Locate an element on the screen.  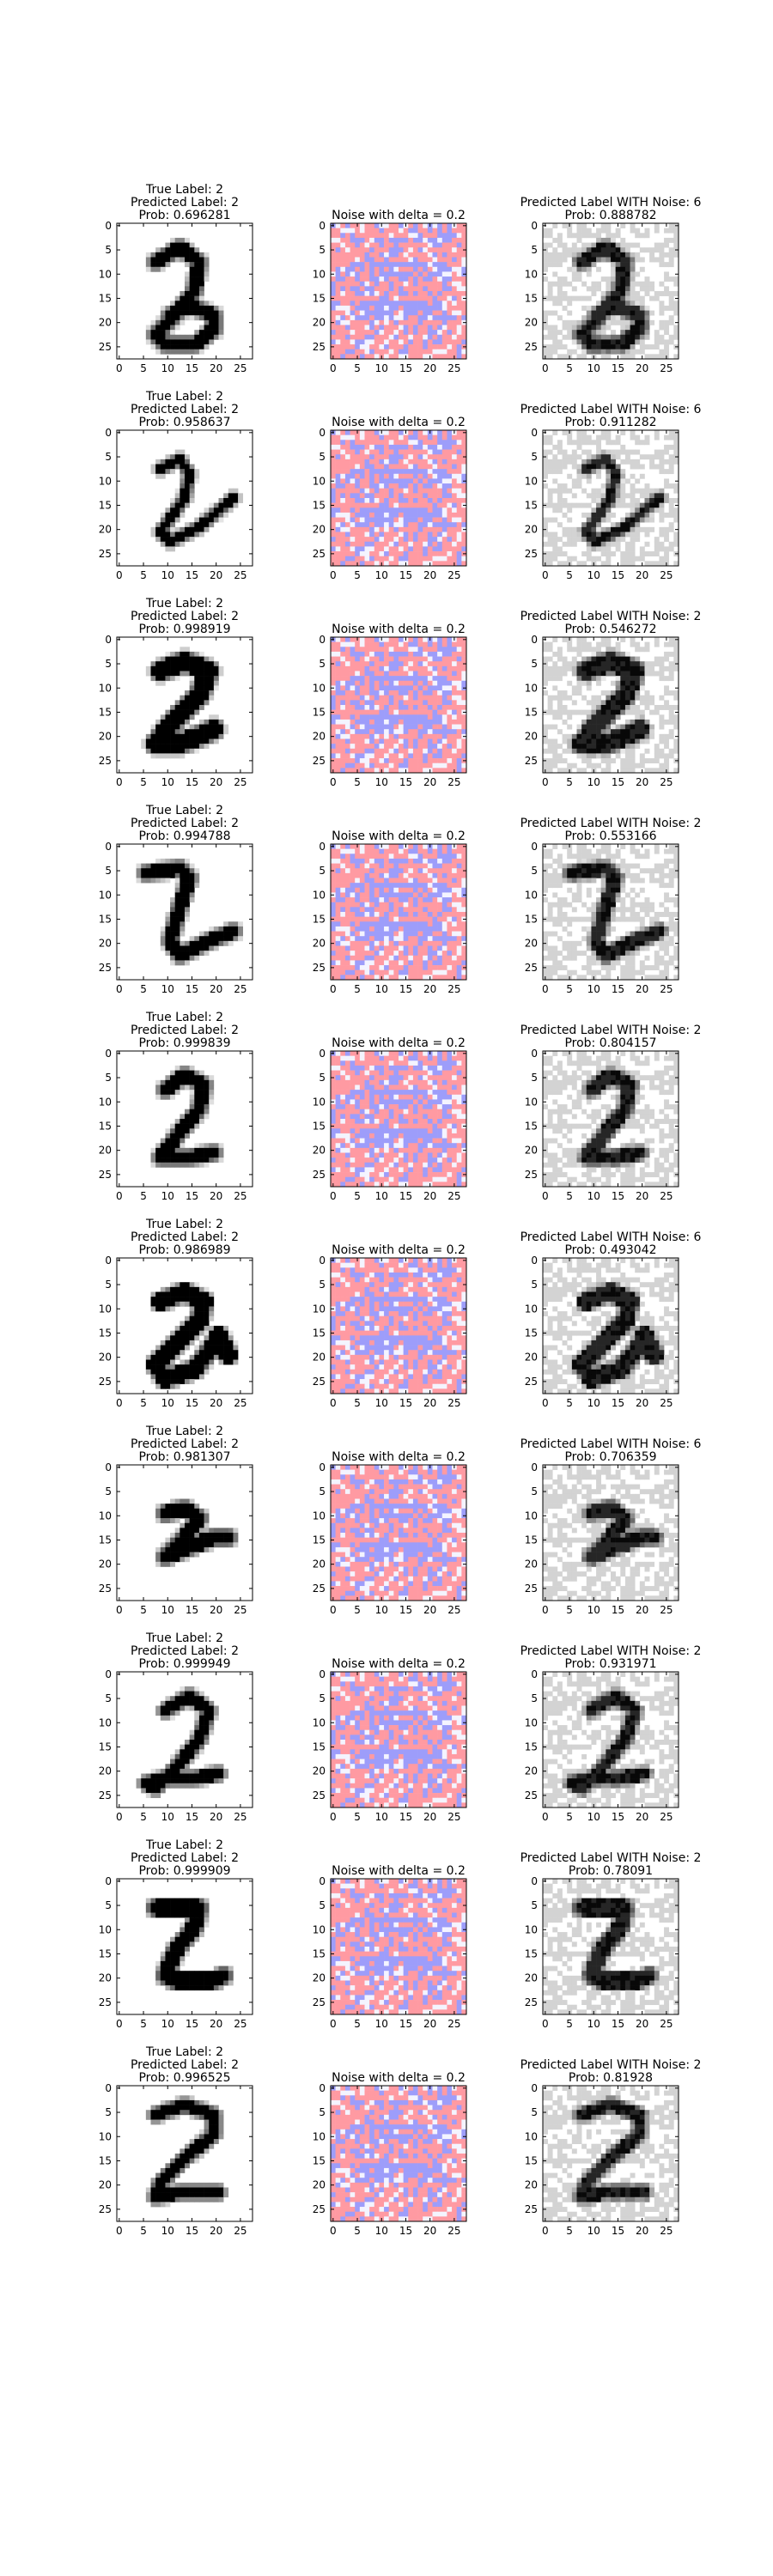
x-tick-label: 5 is located at coordinates (569, 368).